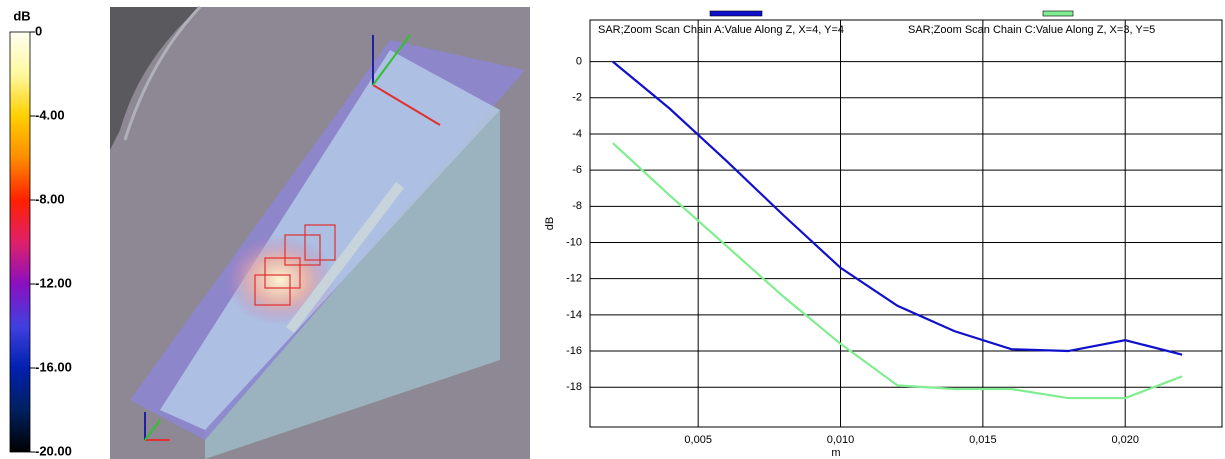 This screenshot has height=459, width=1225. I want to click on y-axis-label: dB, so click(550, 223).